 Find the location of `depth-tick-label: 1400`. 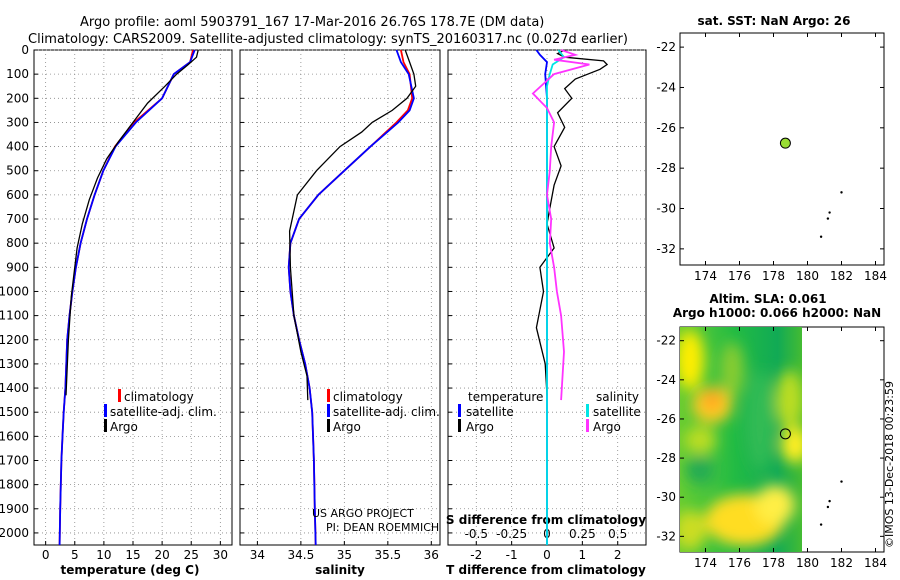

depth-tick-label: 1400 is located at coordinates (14, 388).